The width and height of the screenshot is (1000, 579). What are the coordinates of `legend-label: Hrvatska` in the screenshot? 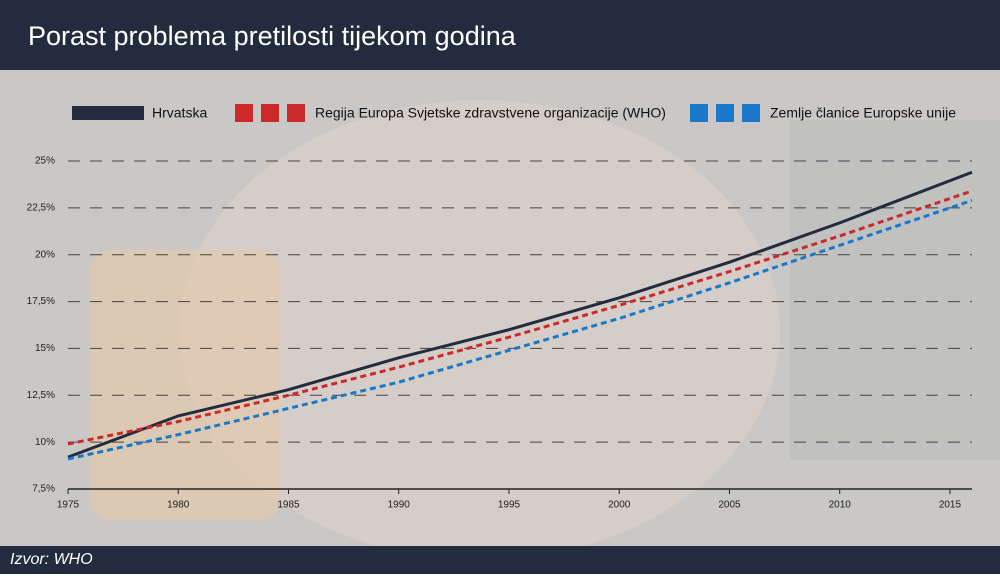 It's located at (179, 113).